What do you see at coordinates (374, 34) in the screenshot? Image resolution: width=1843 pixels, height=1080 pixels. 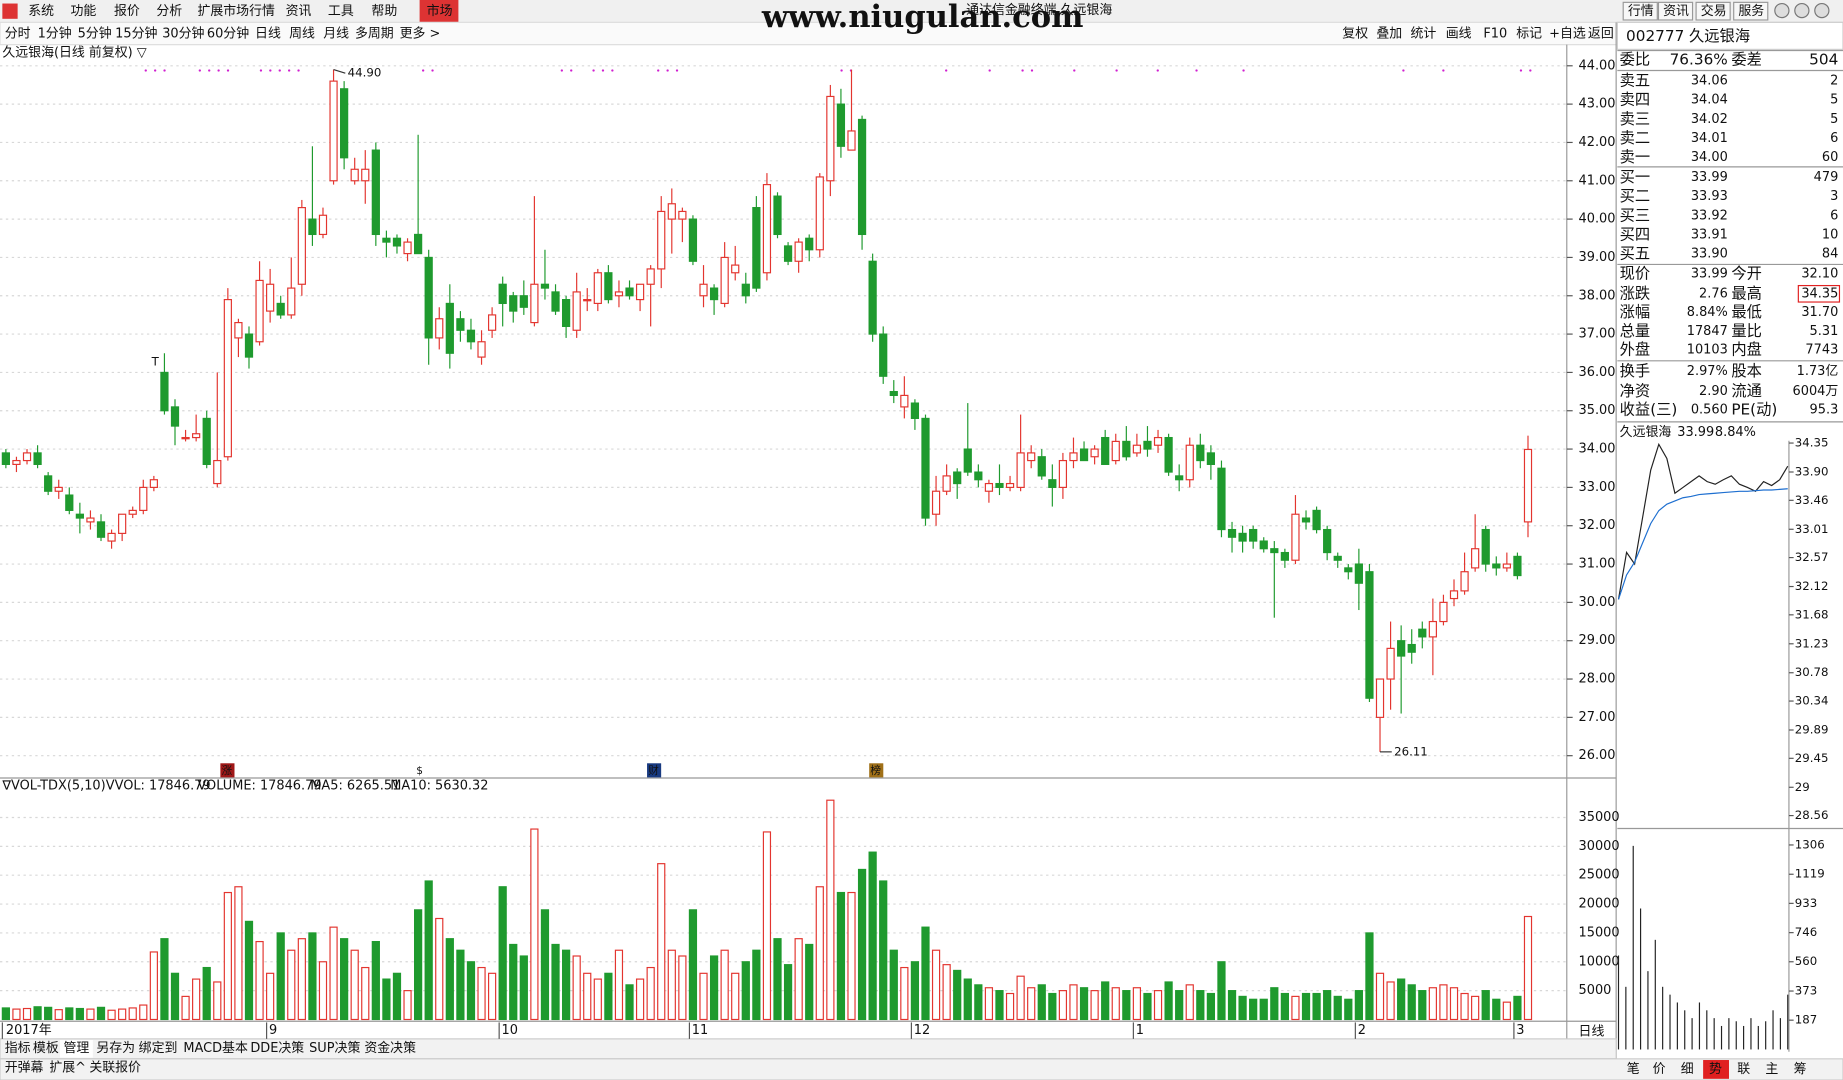 I see `period-tab: 多周期` at bounding box center [374, 34].